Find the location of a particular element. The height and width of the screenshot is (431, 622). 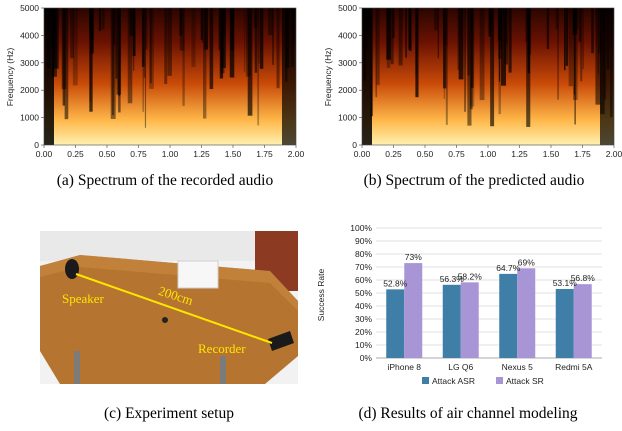

x-tick-label: 0.00 is located at coordinates (44, 154).